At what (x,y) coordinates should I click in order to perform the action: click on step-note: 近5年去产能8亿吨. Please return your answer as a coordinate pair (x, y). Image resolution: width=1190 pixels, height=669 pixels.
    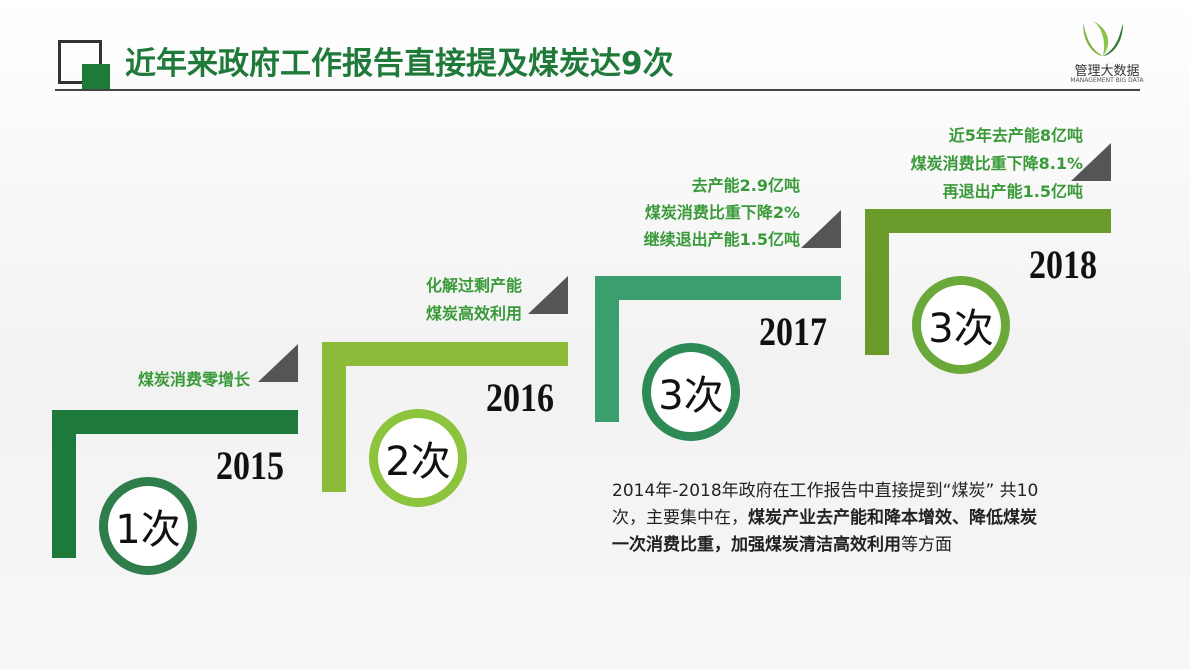
    Looking at the image, I should click on (1015, 135).